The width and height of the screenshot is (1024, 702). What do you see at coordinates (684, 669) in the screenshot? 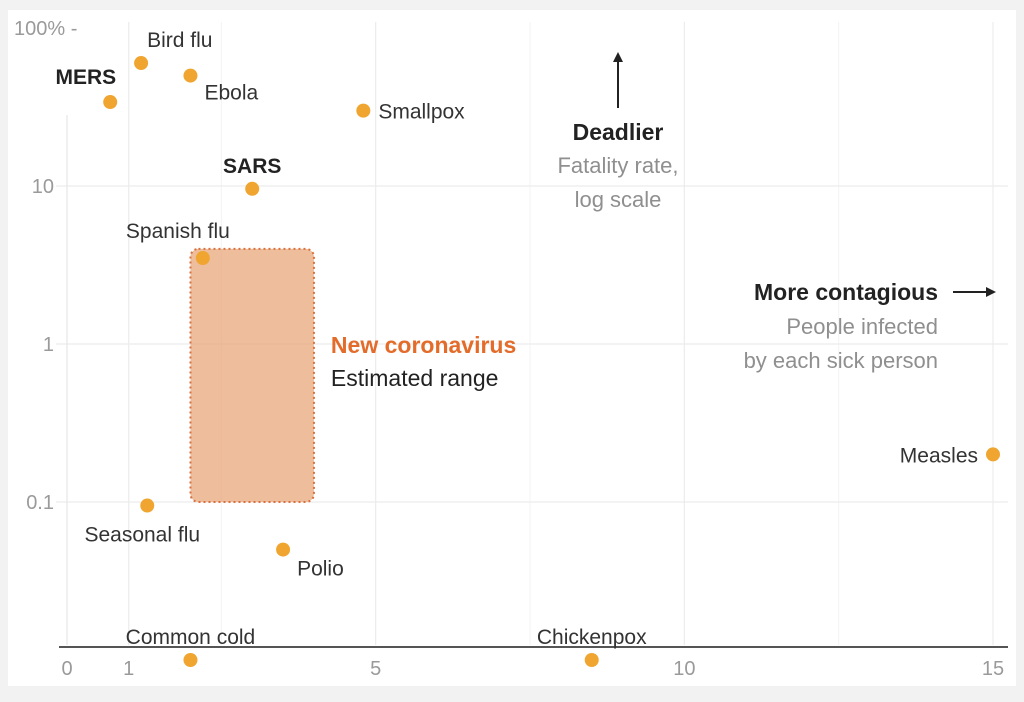
I see `x-tick-label-10: 10` at bounding box center [684, 669].